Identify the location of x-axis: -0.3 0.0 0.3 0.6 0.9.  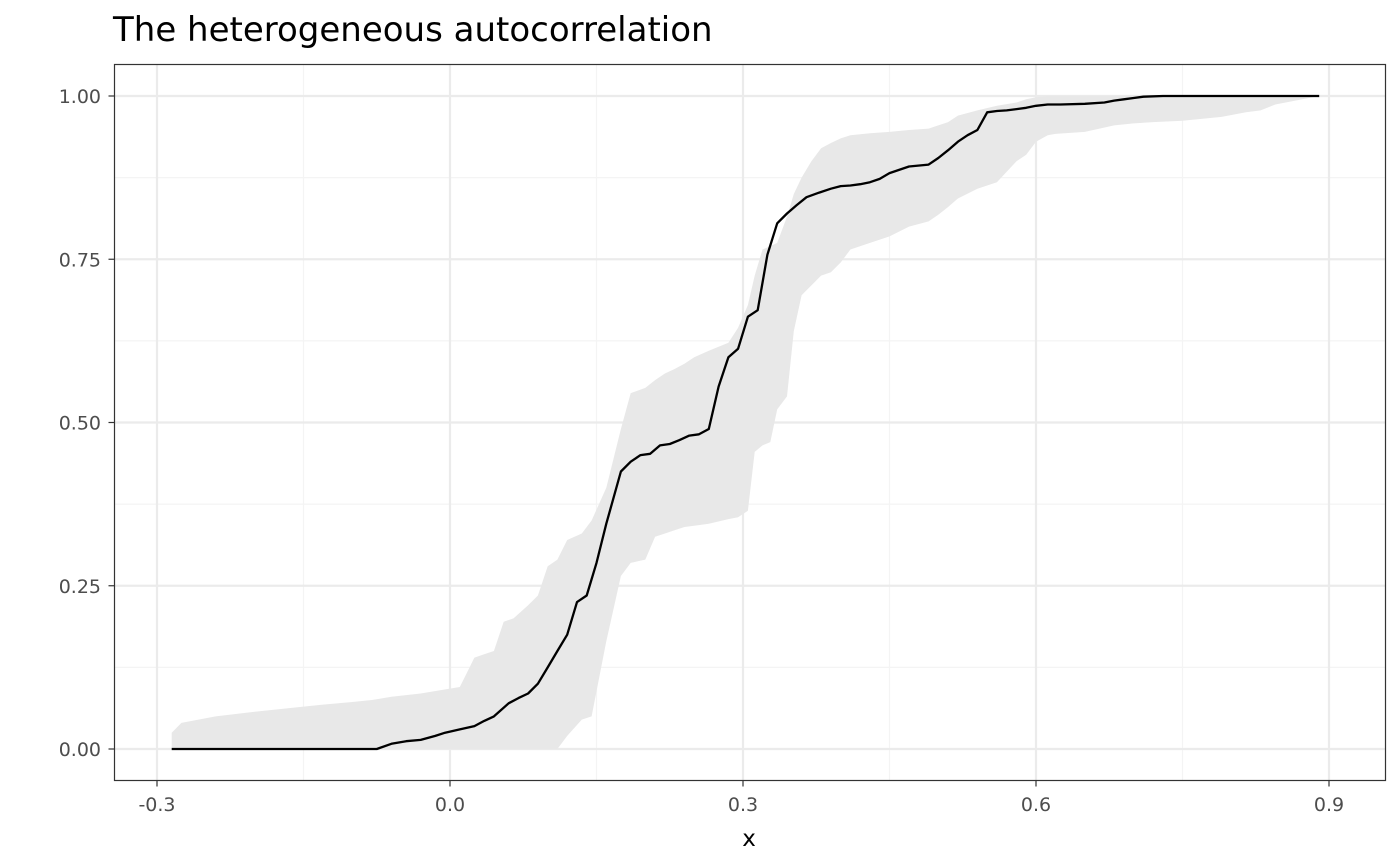
(741, 798).